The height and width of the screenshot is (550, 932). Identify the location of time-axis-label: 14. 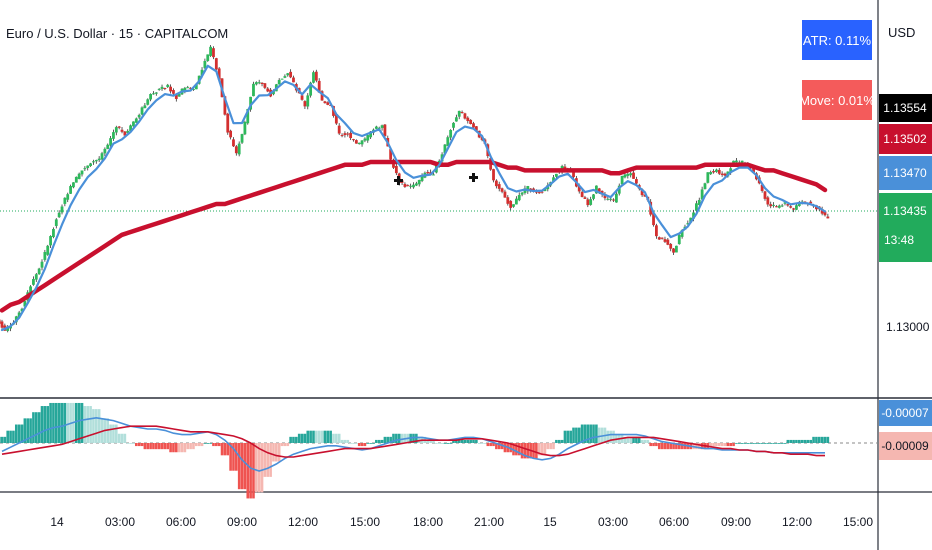
(57, 522).